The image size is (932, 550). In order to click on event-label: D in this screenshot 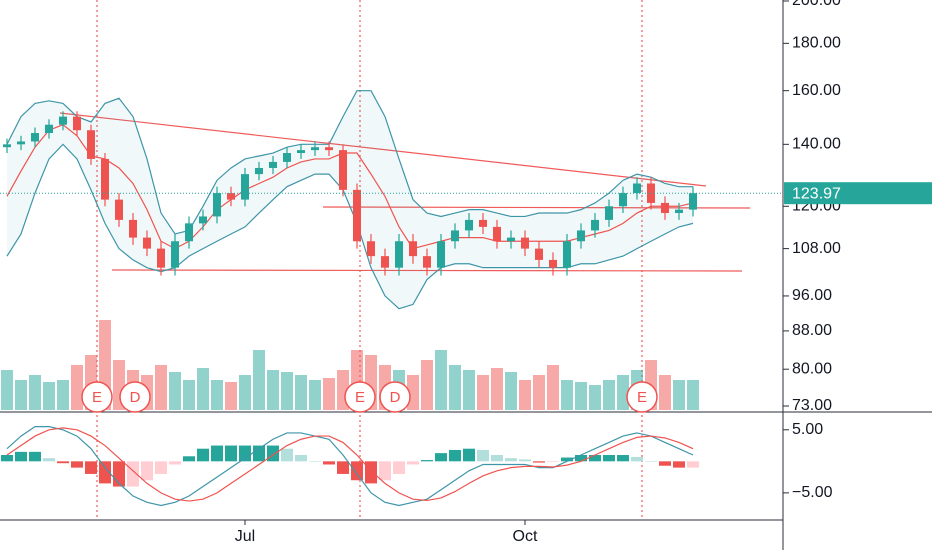, I will do `click(395, 397)`.